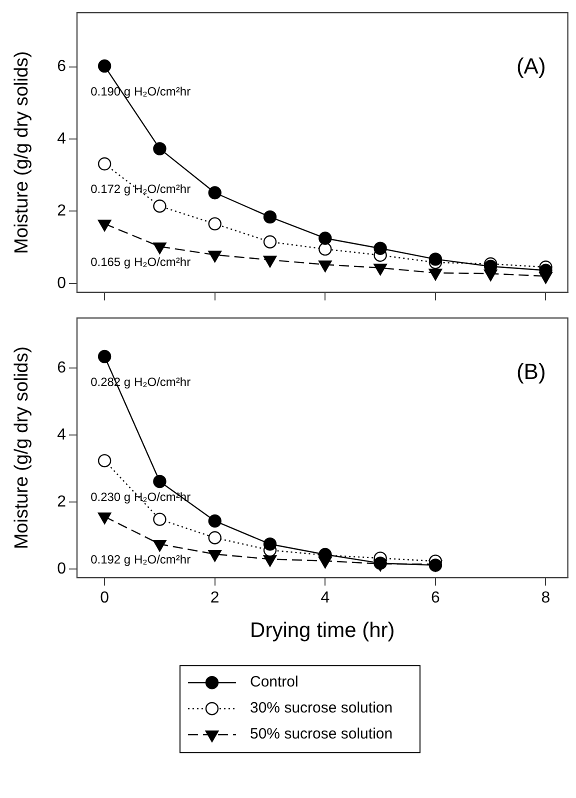 This screenshot has width=576, height=798. Describe the element at coordinates (140, 189) in the screenshot. I see `annotation: 0.172 g H₂O/cm²hr` at that location.